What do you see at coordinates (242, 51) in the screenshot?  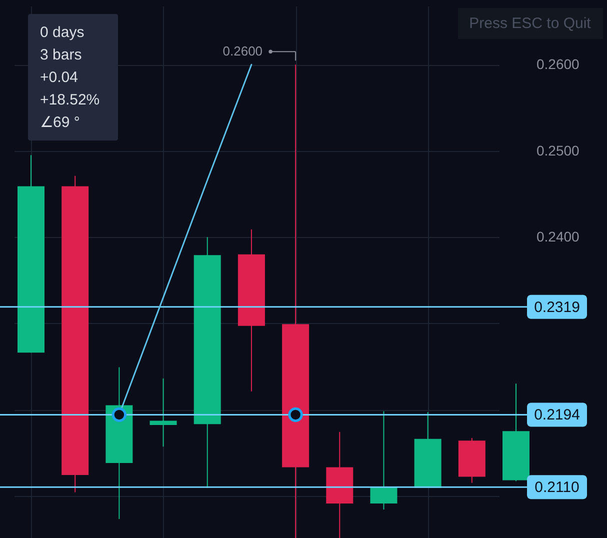 I see `annotation: 0.2600` at bounding box center [242, 51].